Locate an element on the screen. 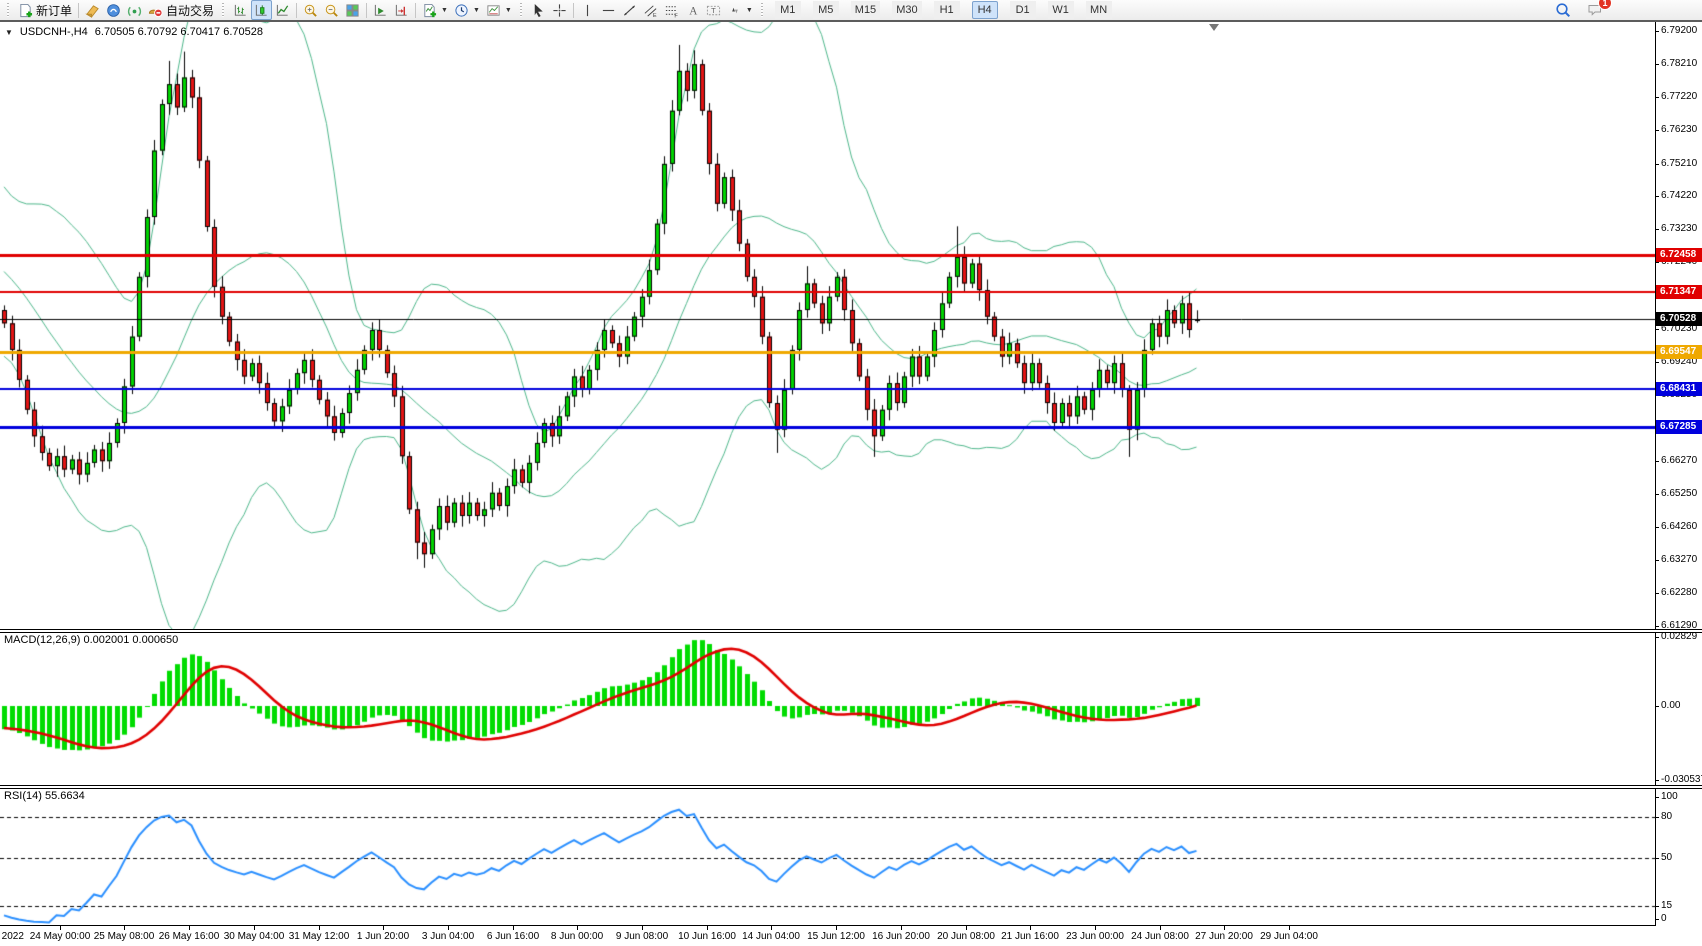 Image resolution: width=1702 pixels, height=946 pixels. bar-chart-button is located at coordinates (240, 10).